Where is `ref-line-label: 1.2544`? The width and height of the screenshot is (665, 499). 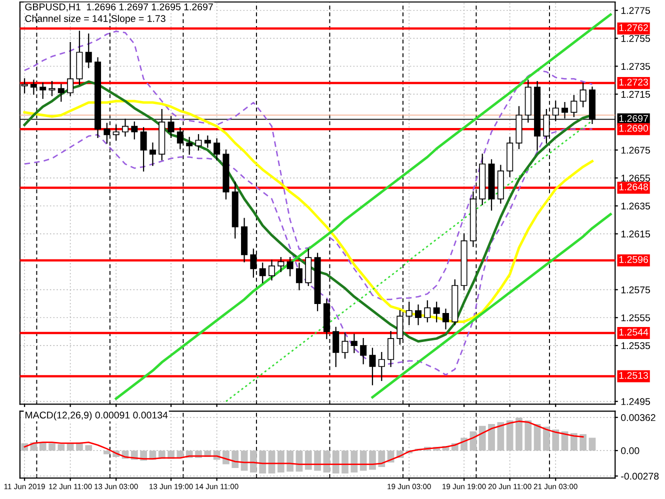 ref-line-label: 1.2544 is located at coordinates (633, 332).